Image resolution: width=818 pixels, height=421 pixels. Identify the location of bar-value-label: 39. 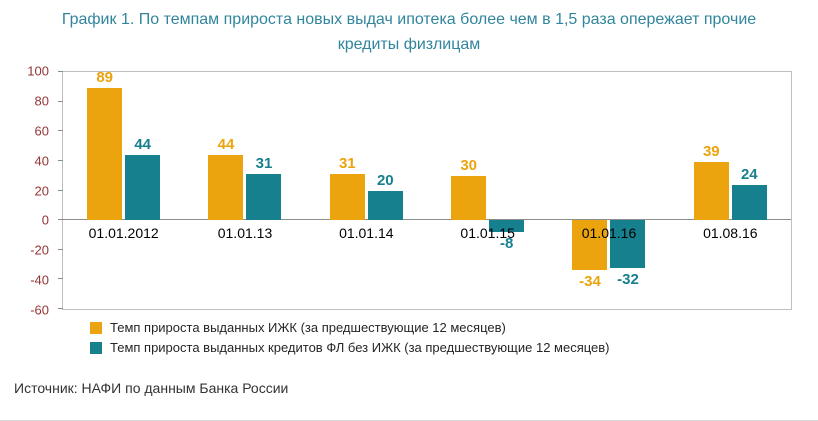
(711, 152).